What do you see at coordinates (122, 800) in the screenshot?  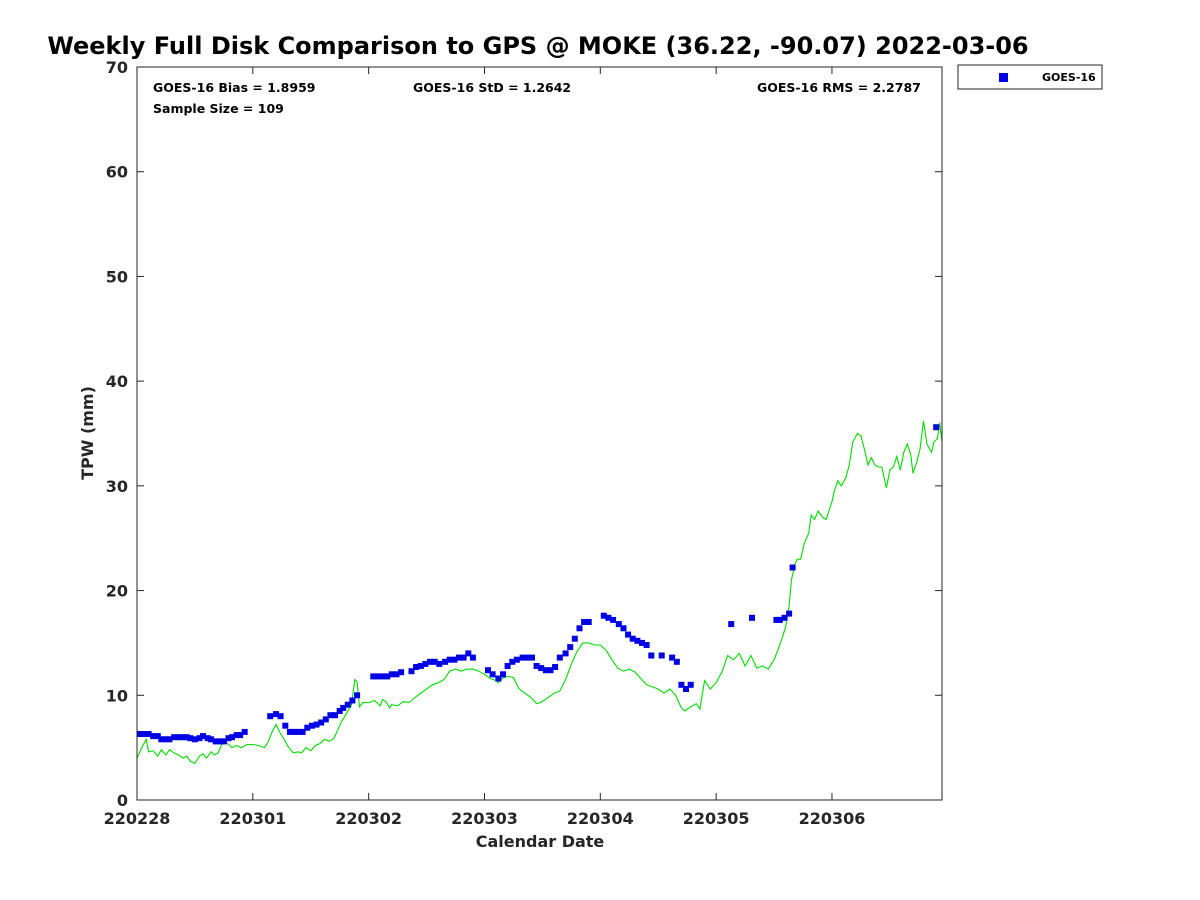 I see `y-tick-label: 0` at bounding box center [122, 800].